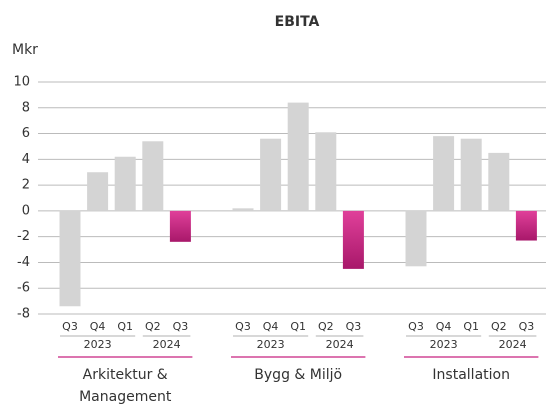 The width and height of the screenshot is (546, 405). What do you see at coordinates (125, 397) in the screenshot?
I see `group-label: Management` at bounding box center [125, 397].